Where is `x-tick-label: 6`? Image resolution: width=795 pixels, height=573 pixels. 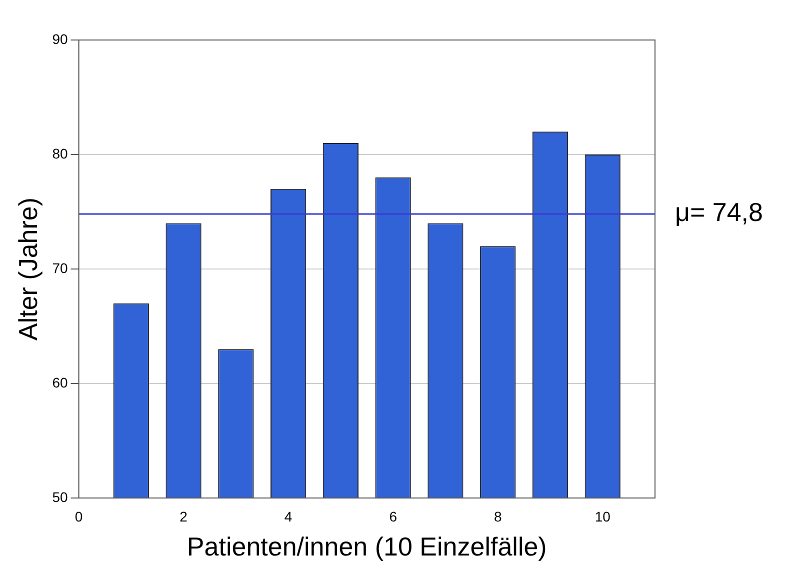
x-tick-label: 6 is located at coordinates (393, 516).